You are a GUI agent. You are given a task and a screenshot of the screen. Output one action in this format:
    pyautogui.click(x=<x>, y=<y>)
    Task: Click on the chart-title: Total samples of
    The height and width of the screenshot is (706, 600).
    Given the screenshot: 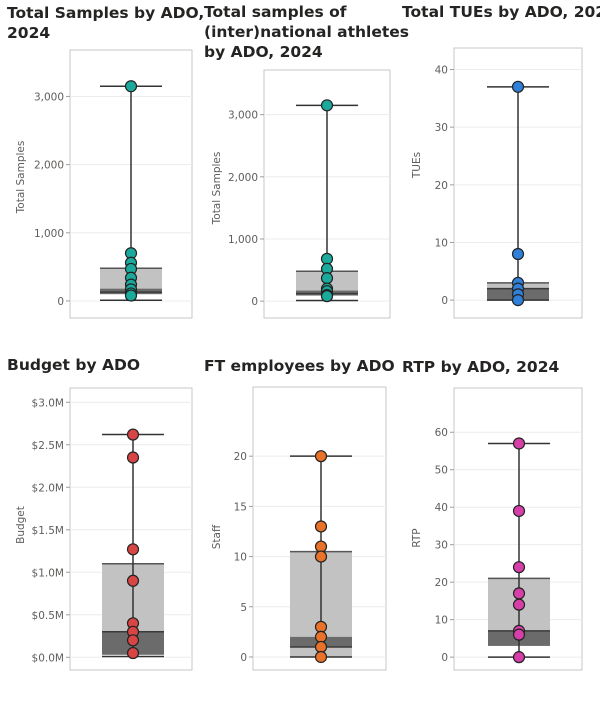 What is the action you would take?
    pyautogui.click(x=275, y=12)
    